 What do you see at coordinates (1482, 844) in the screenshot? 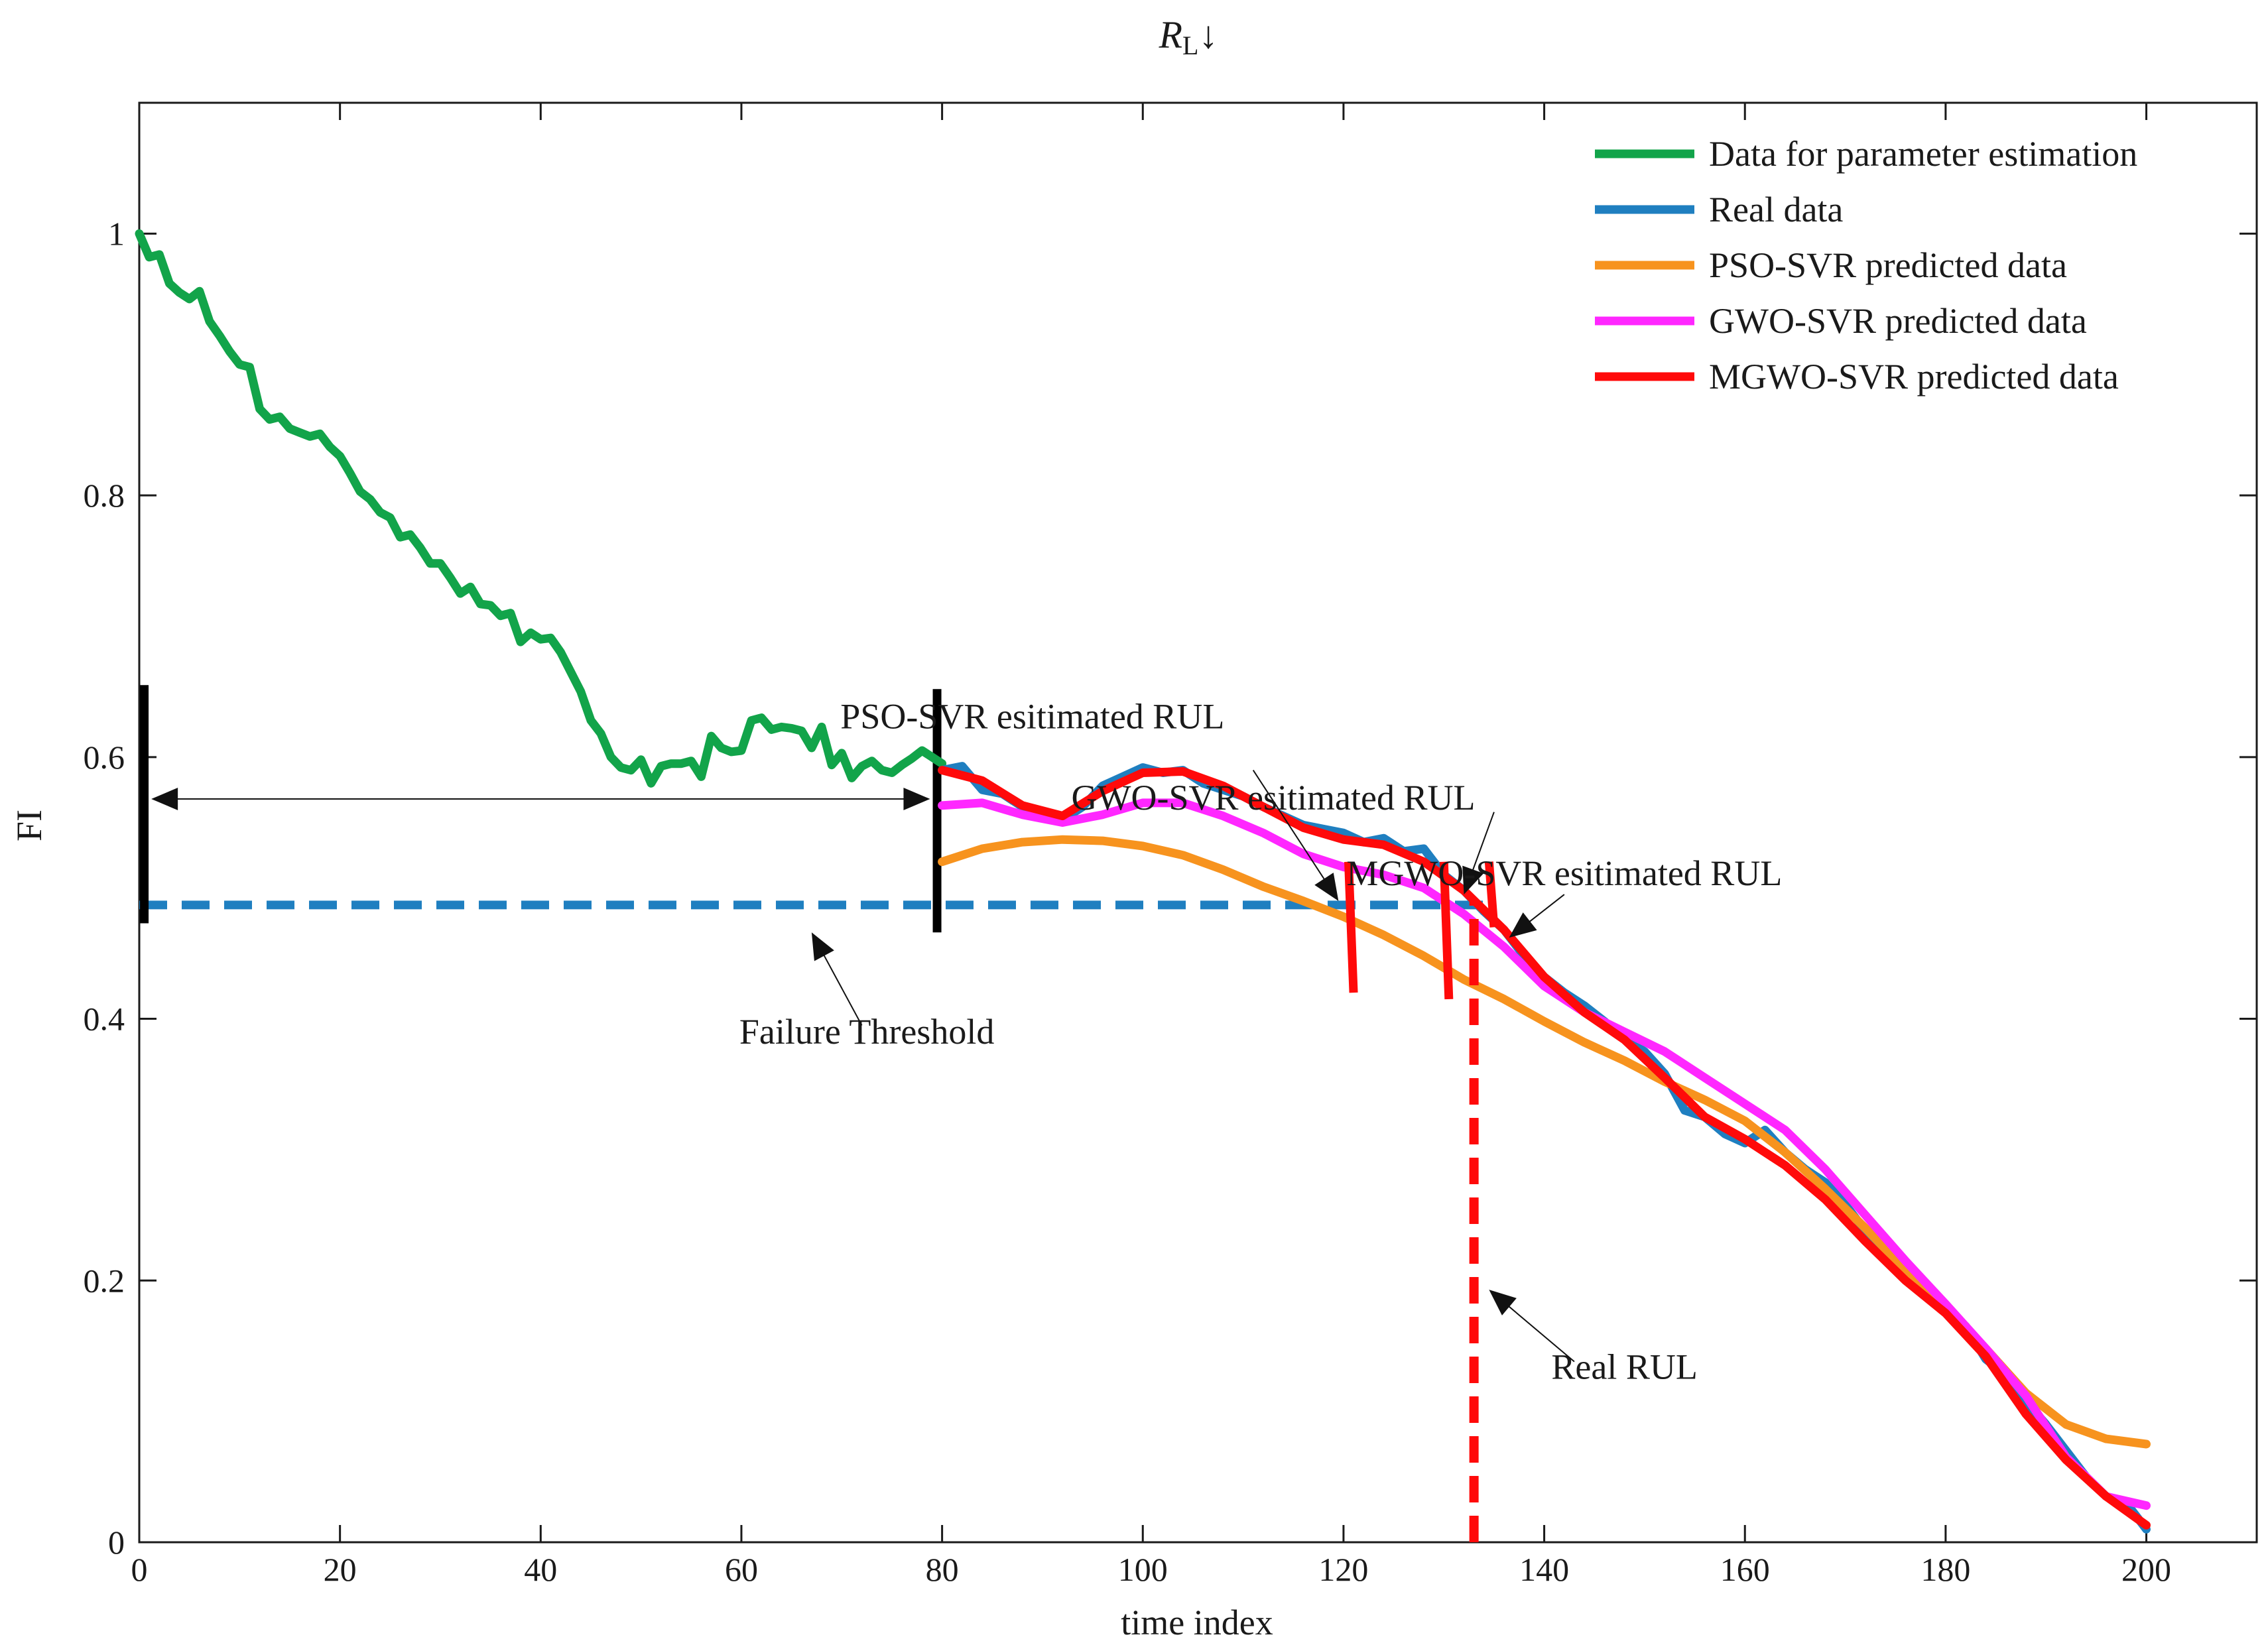
I see `annotation-arrow` at bounding box center [1482, 844].